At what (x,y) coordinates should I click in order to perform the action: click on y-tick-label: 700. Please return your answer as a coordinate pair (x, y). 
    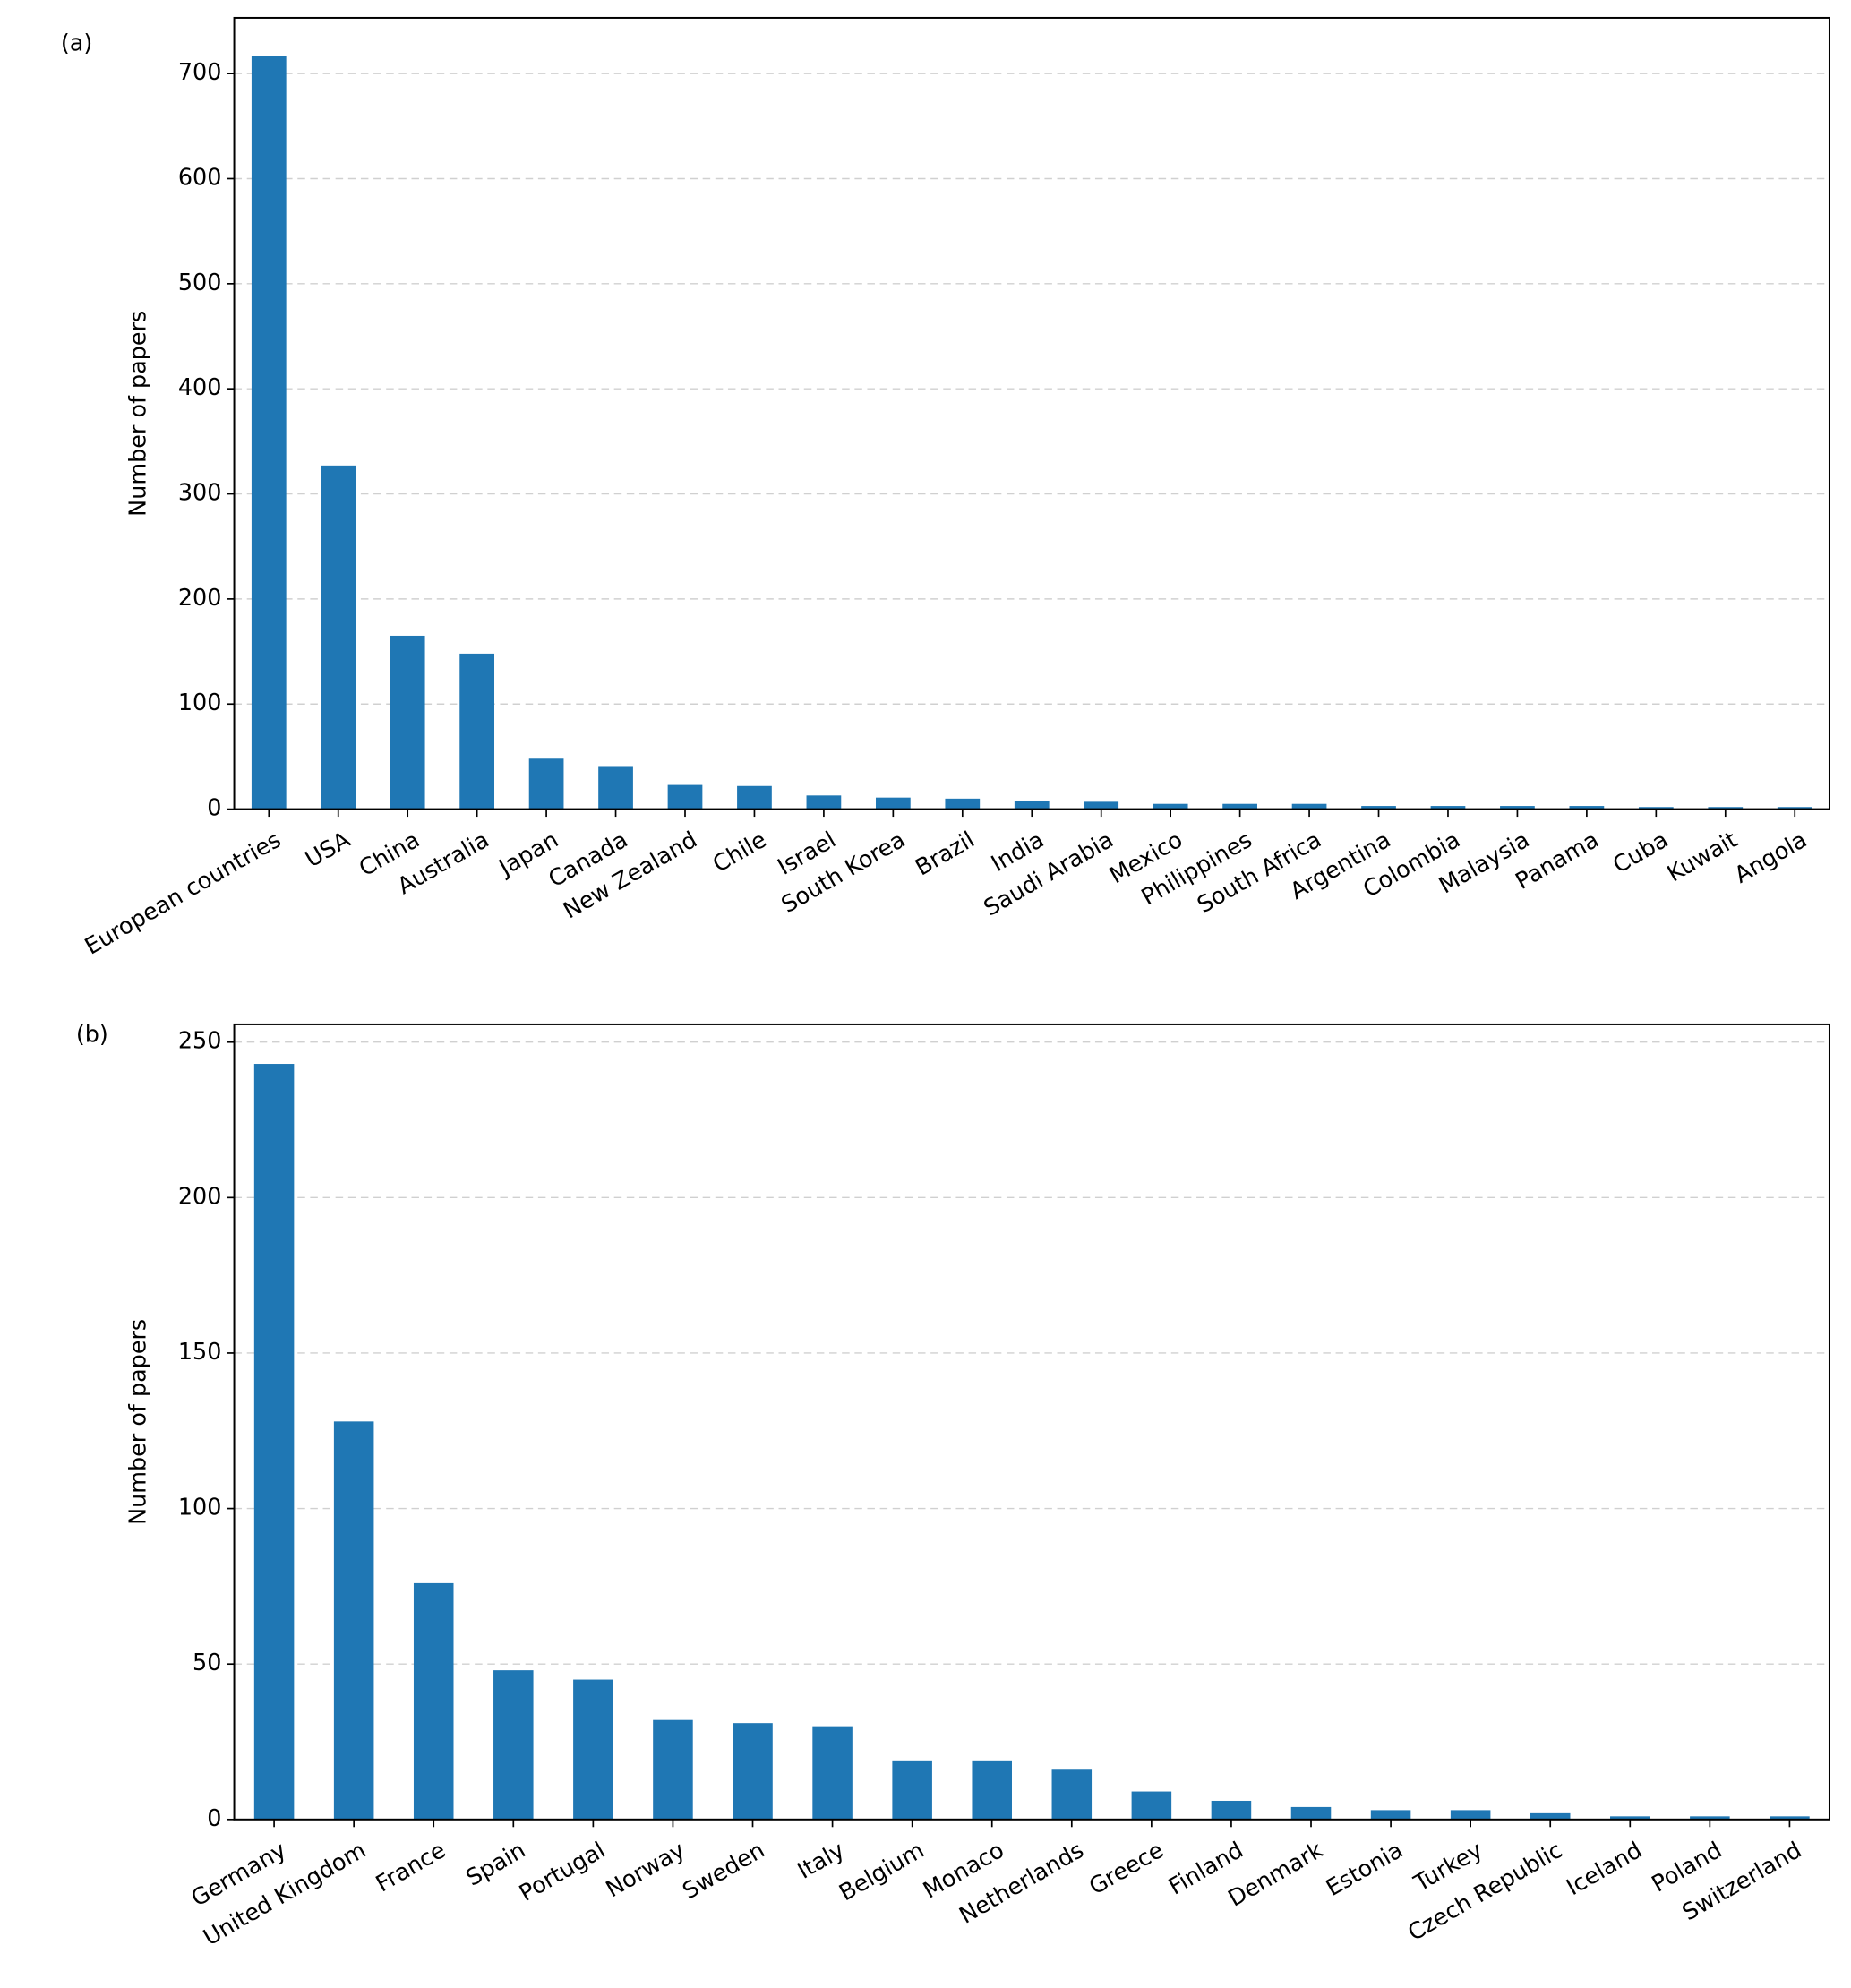
    Looking at the image, I should click on (200, 71).